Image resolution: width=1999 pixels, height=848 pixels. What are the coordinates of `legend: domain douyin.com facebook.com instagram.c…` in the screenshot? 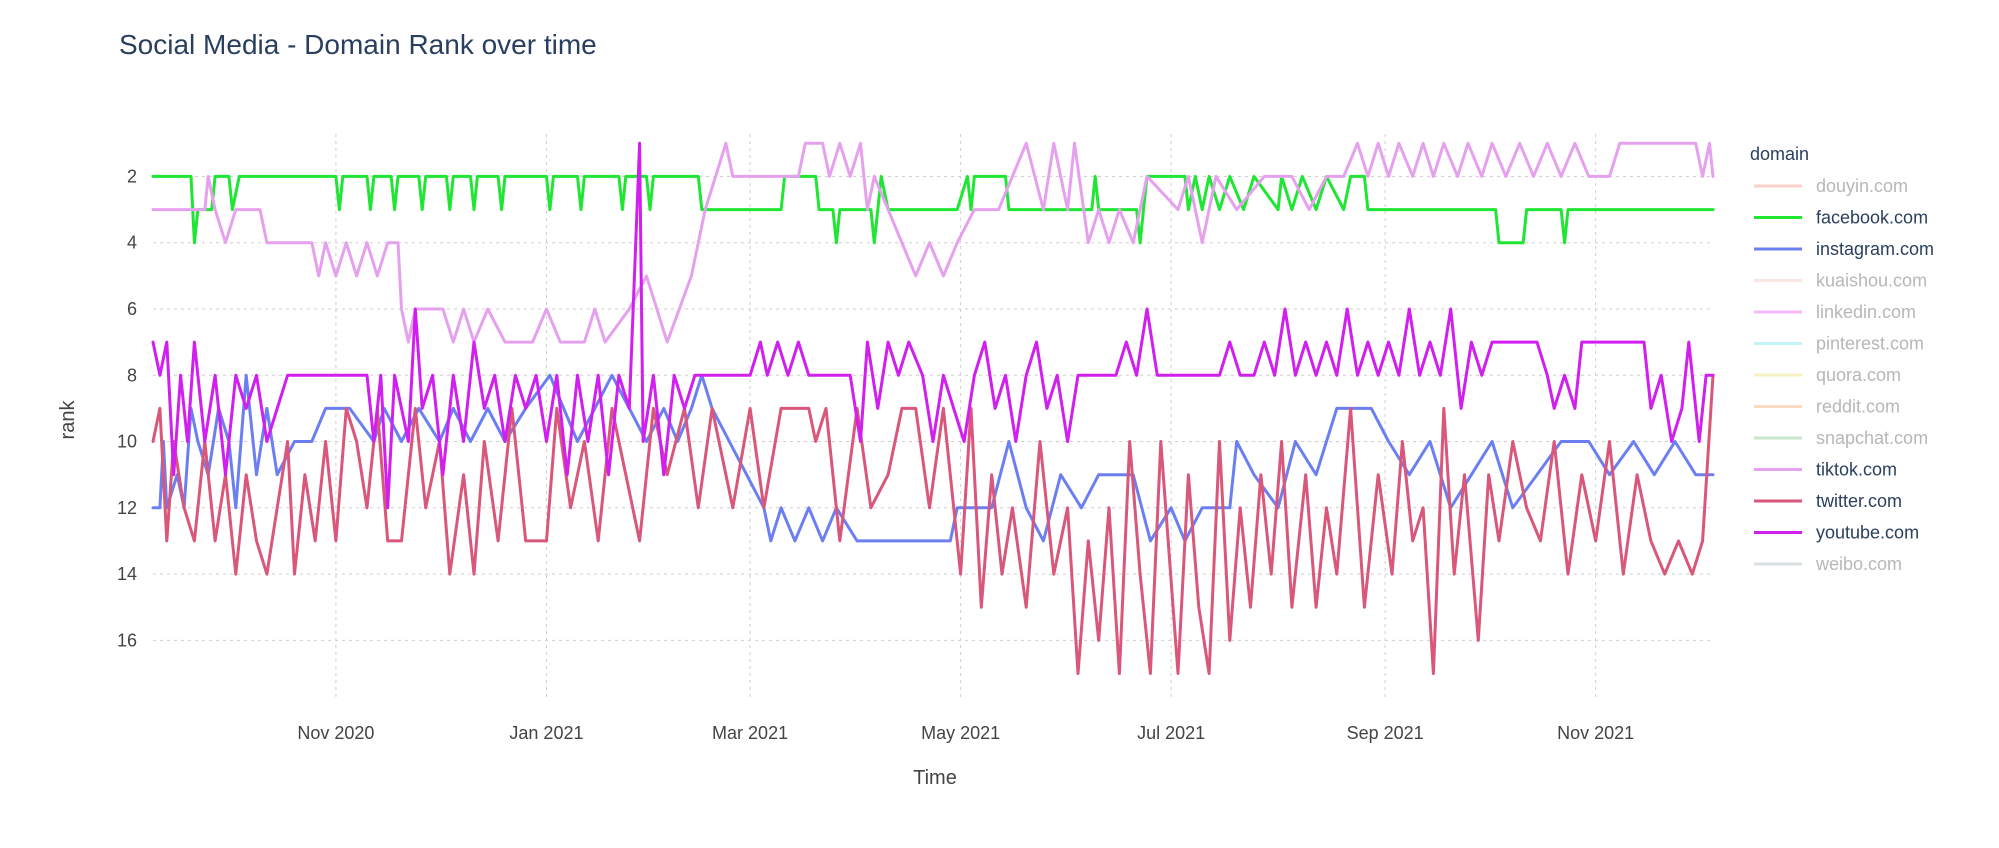 It's located at (1842, 359).